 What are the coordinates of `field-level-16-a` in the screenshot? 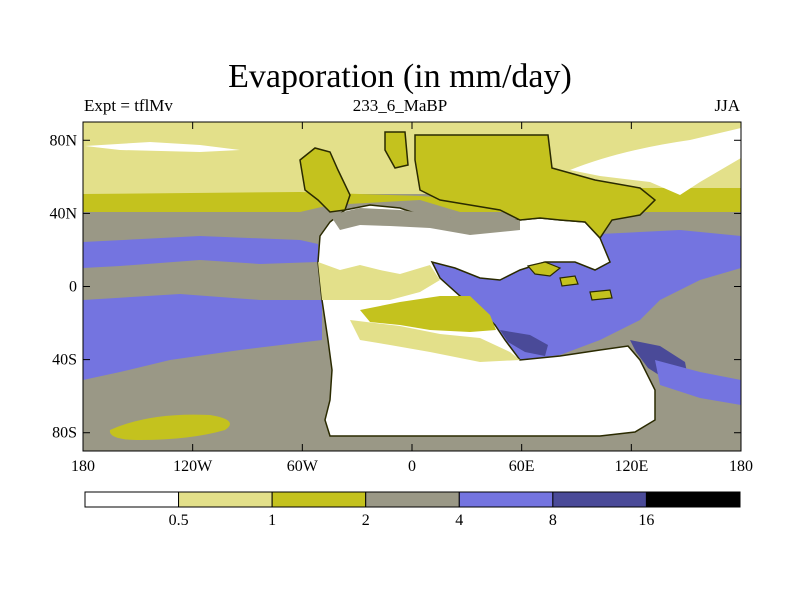 It's located at (524, 343).